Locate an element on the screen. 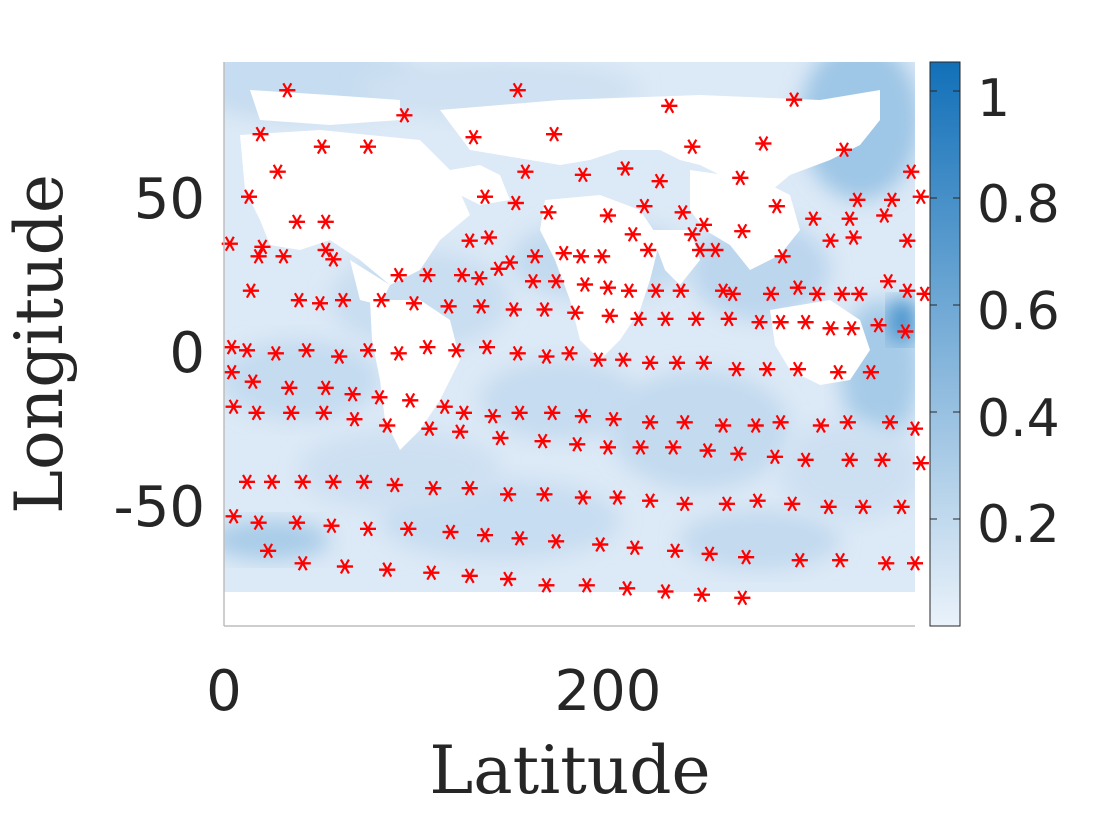 The width and height of the screenshot is (1096, 822). y-tick-label: 0 is located at coordinates (187, 353).